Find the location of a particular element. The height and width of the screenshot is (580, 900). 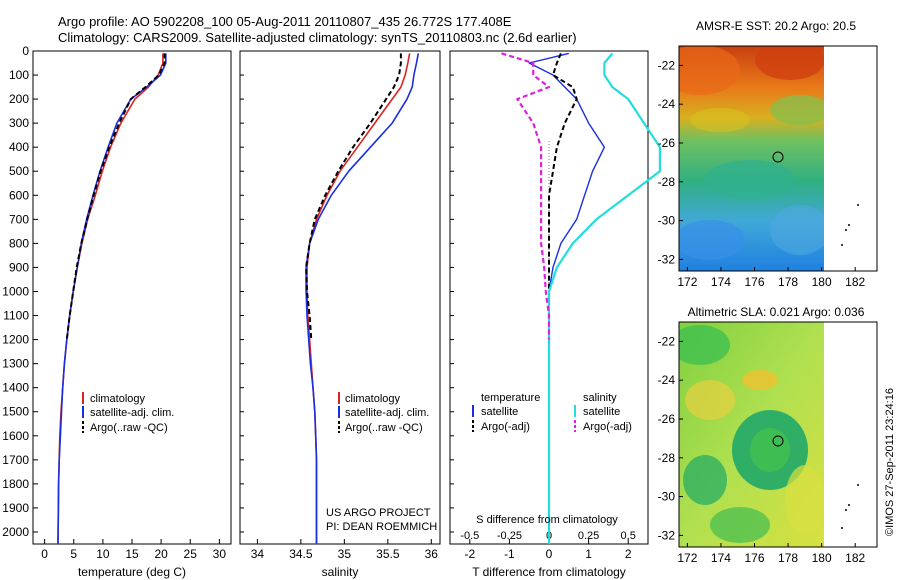

legend-temp-argo: Argo(-adj) is located at coordinates (505, 427).